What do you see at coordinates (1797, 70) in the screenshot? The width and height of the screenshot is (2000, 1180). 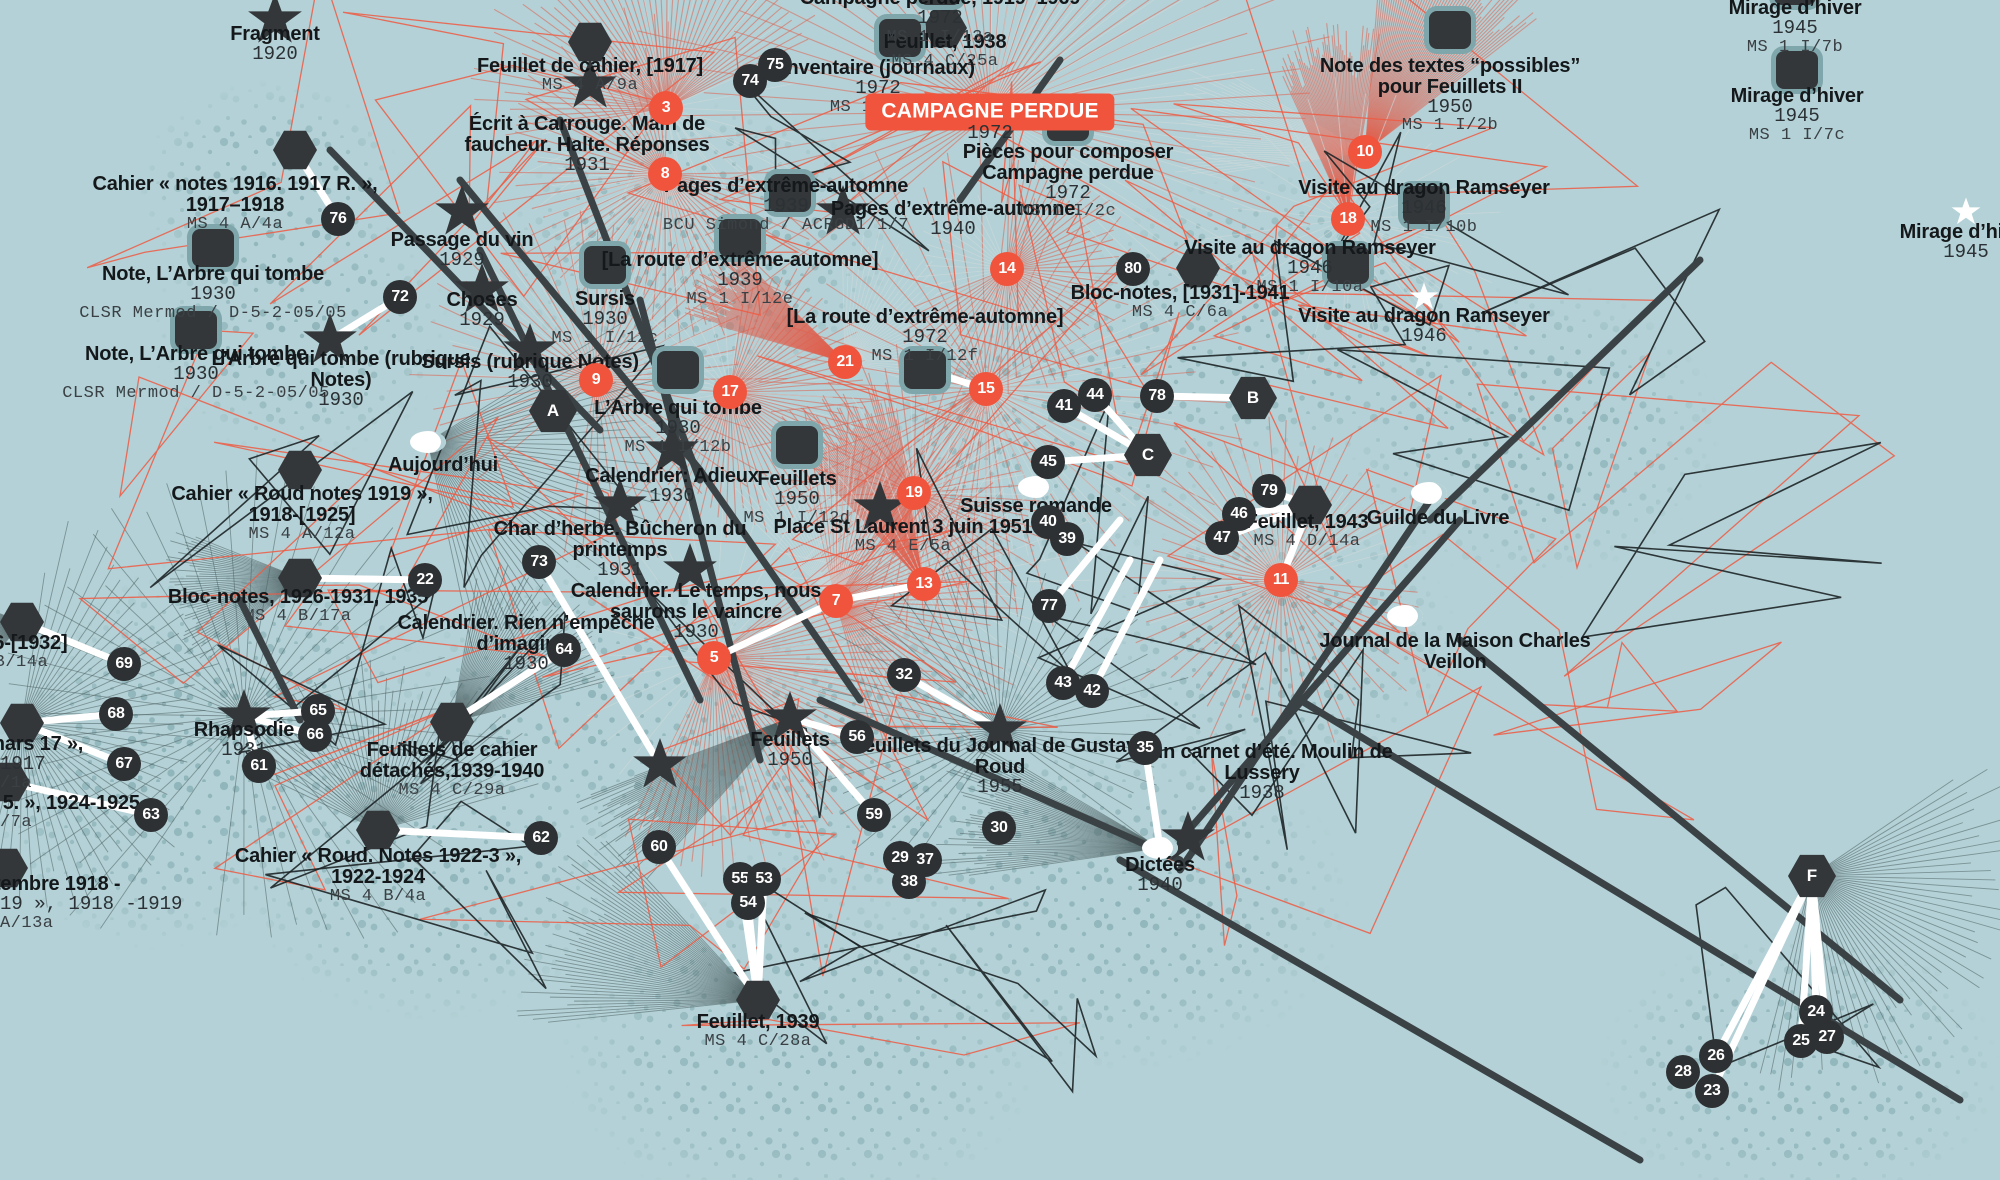 I see `map-node-mirage-hiver-7c` at bounding box center [1797, 70].